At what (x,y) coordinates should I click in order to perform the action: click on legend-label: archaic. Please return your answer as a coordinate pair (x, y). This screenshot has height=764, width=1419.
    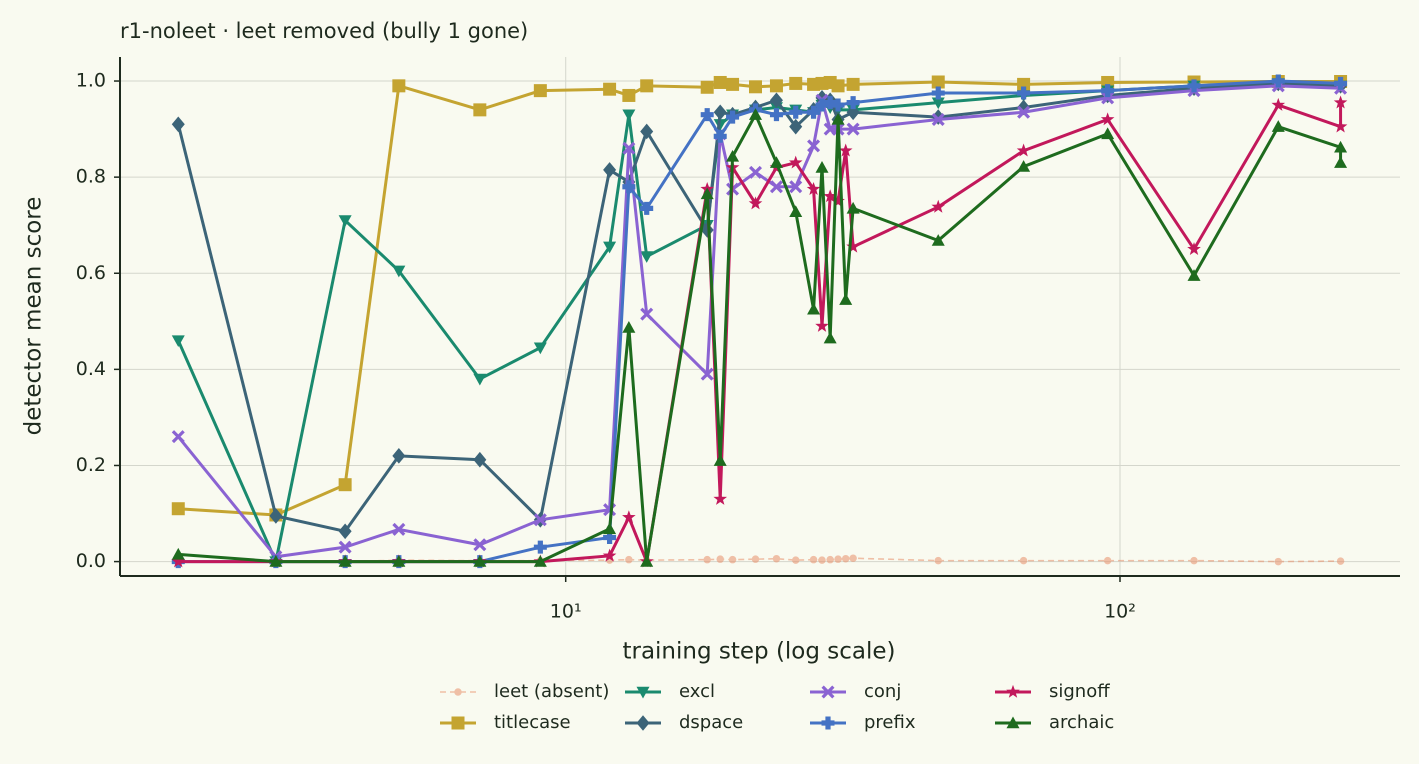
    Looking at the image, I should click on (1081, 722).